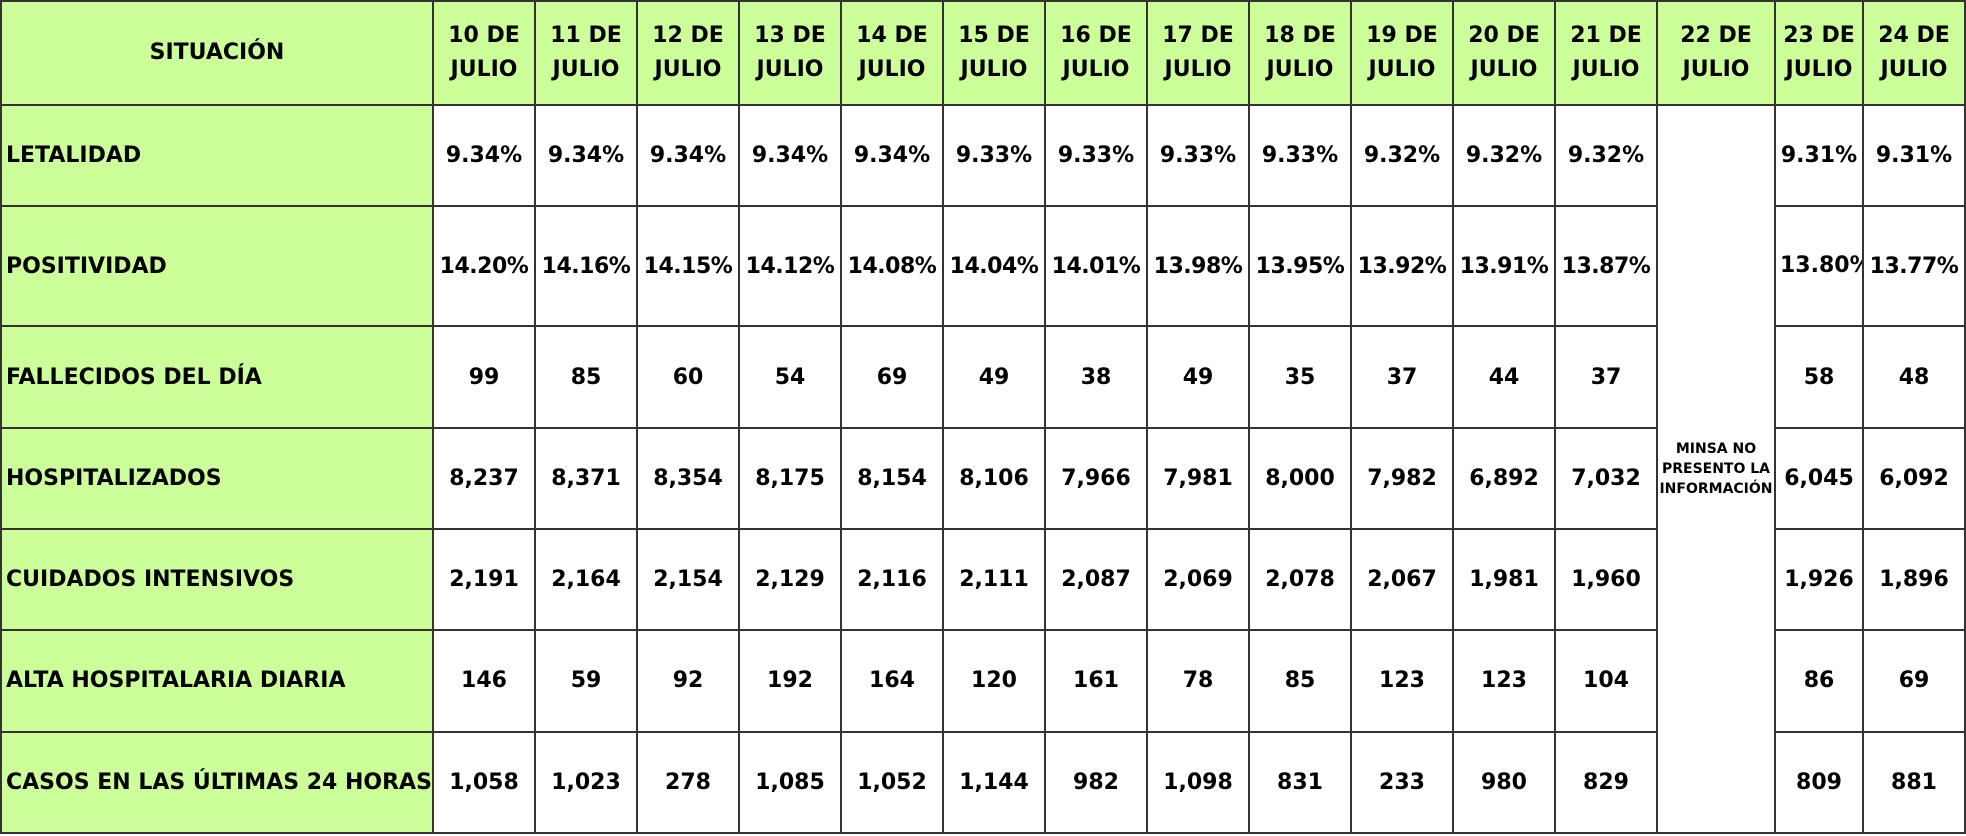 The image size is (1966, 836). I want to click on table-cell: 7,981, so click(1198, 478).